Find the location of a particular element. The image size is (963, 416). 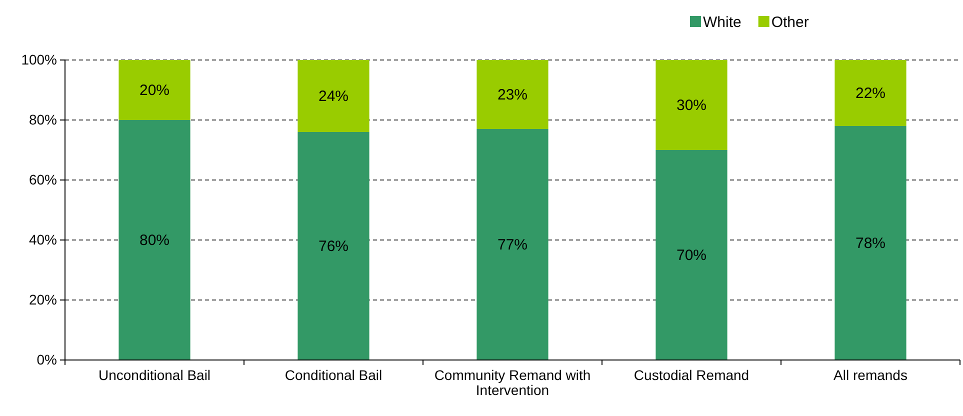

data-label: 30% is located at coordinates (691, 105).